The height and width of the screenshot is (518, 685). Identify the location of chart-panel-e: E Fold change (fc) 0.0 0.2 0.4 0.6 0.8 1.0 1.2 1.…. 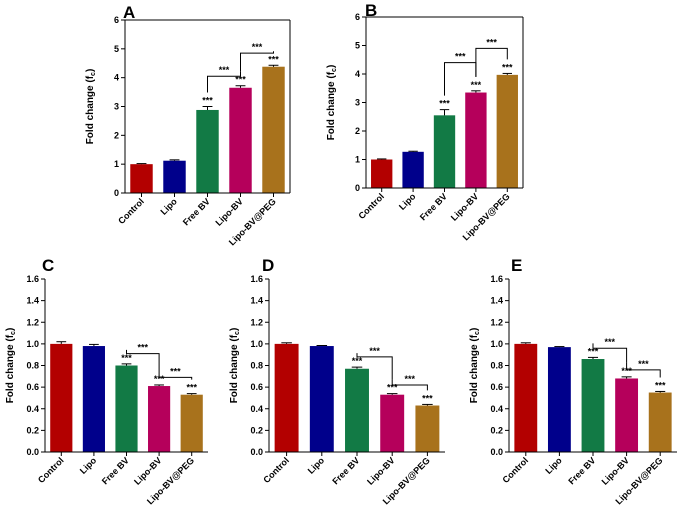
(573, 381).